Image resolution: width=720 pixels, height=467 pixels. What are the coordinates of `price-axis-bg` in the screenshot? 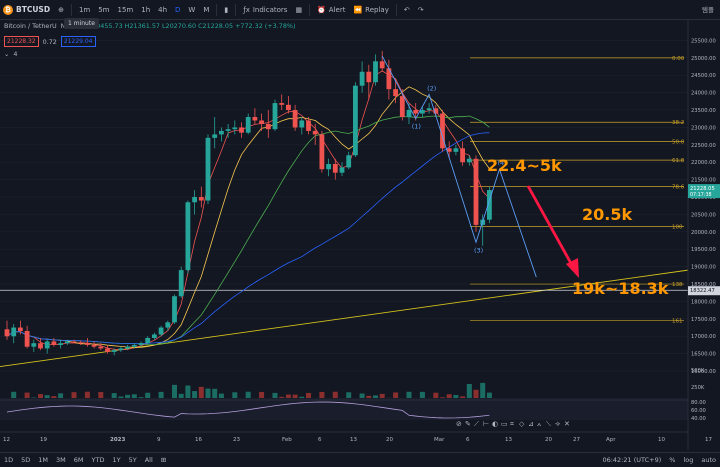 It's located at (704, 235).